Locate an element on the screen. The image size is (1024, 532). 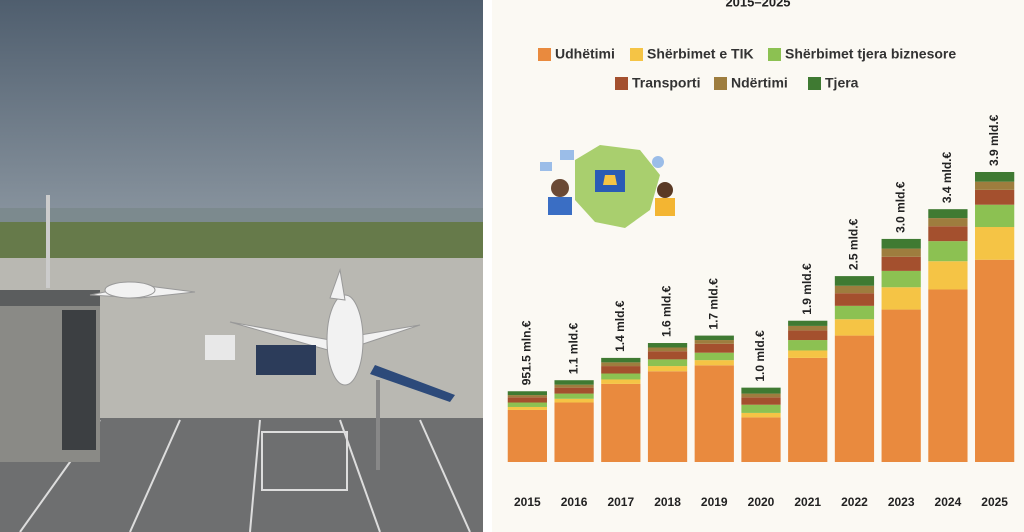
total-label: 1.6 mld.€ is located at coordinates (667, 311).